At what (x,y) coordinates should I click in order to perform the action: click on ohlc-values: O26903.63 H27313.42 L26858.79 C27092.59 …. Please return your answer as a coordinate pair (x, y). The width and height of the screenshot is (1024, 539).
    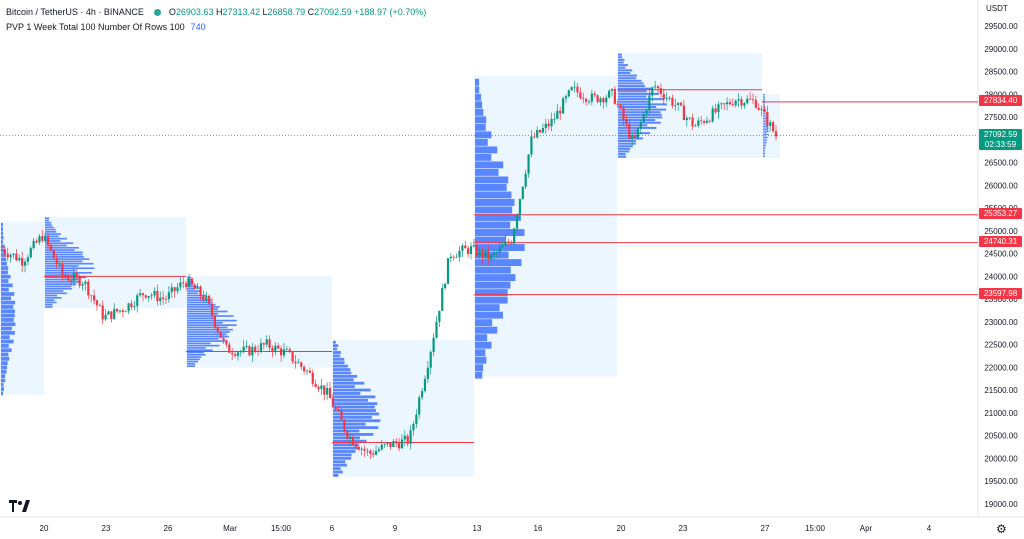
    Looking at the image, I should click on (297, 12).